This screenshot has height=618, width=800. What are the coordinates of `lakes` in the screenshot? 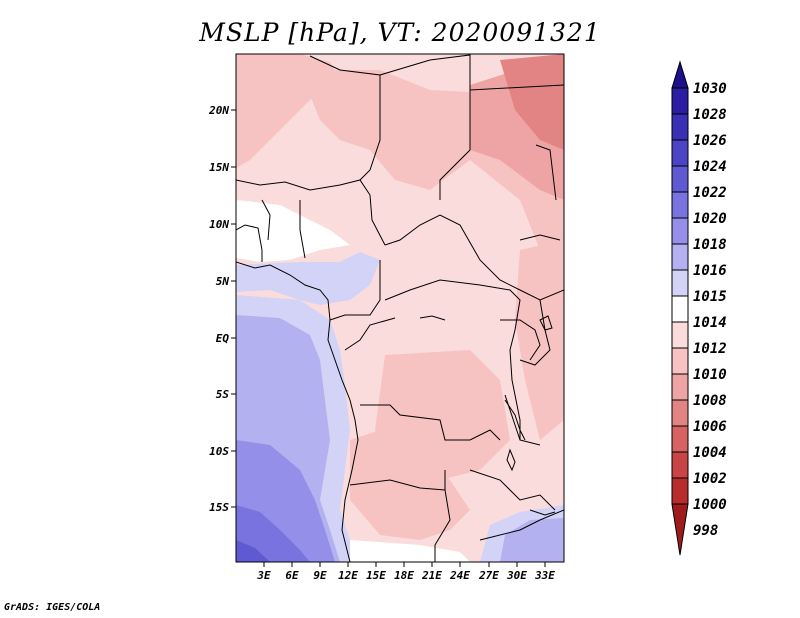 It's located at (487, 415).